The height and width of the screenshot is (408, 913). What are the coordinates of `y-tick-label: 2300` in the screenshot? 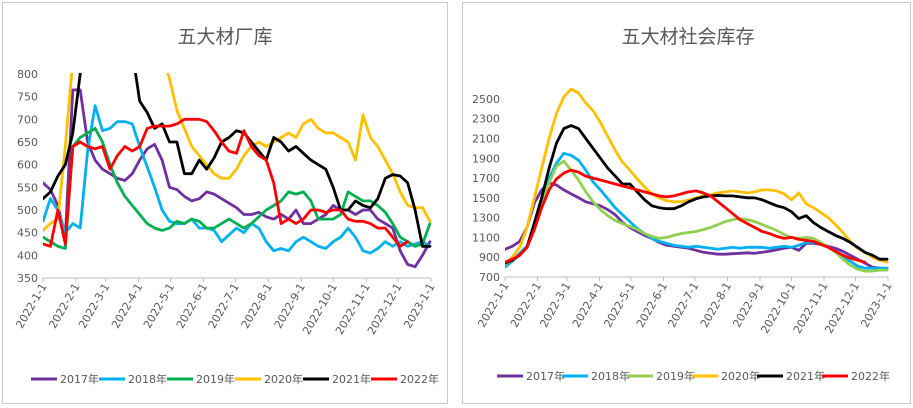 It's located at (486, 119).